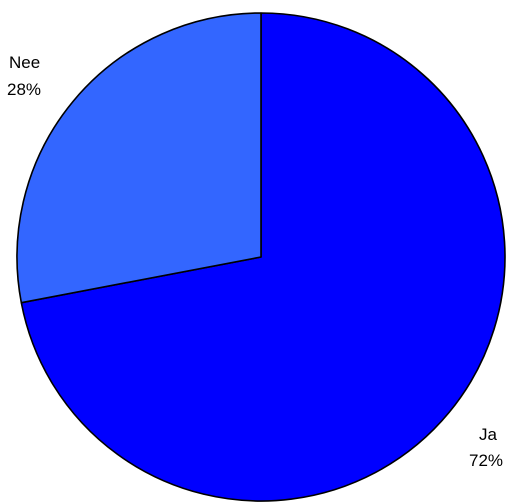  Describe the element at coordinates (24, 89) in the screenshot. I see `slice-label-nee-percent: 28%` at that location.